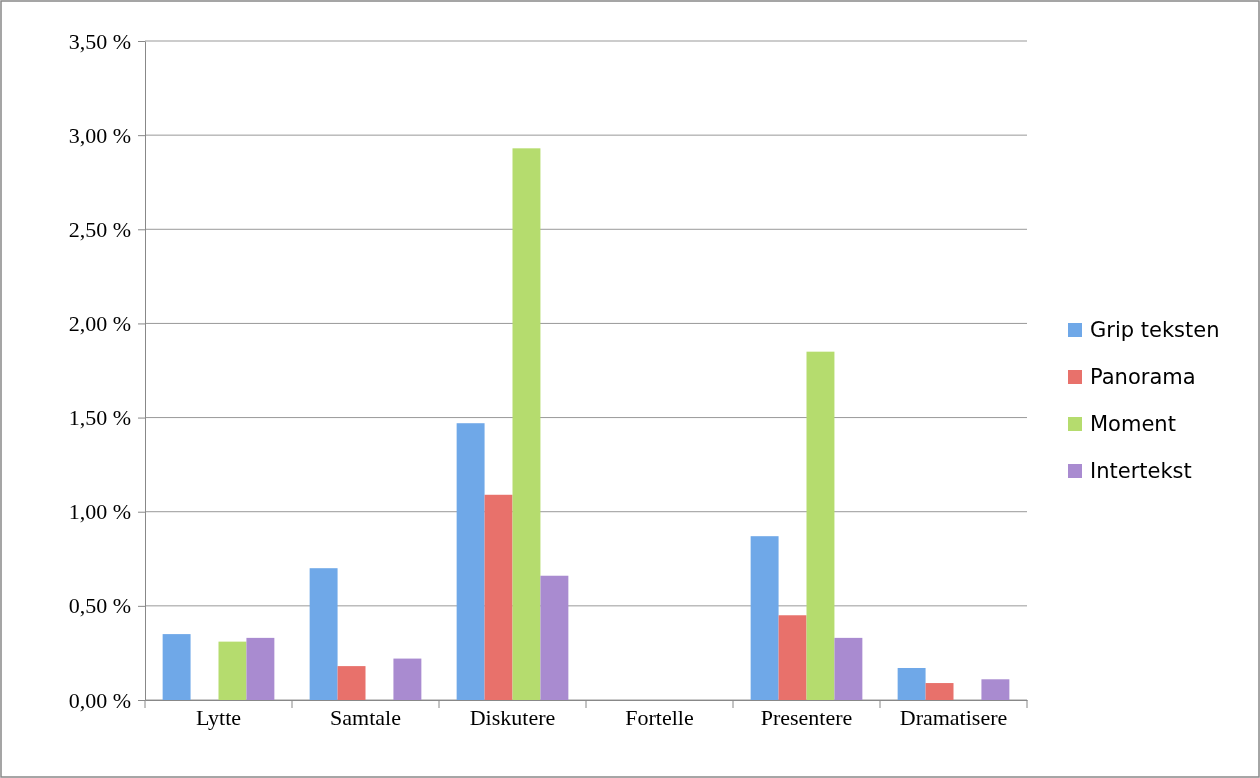  I want to click on legend-label: Panorama, so click(1143, 377).